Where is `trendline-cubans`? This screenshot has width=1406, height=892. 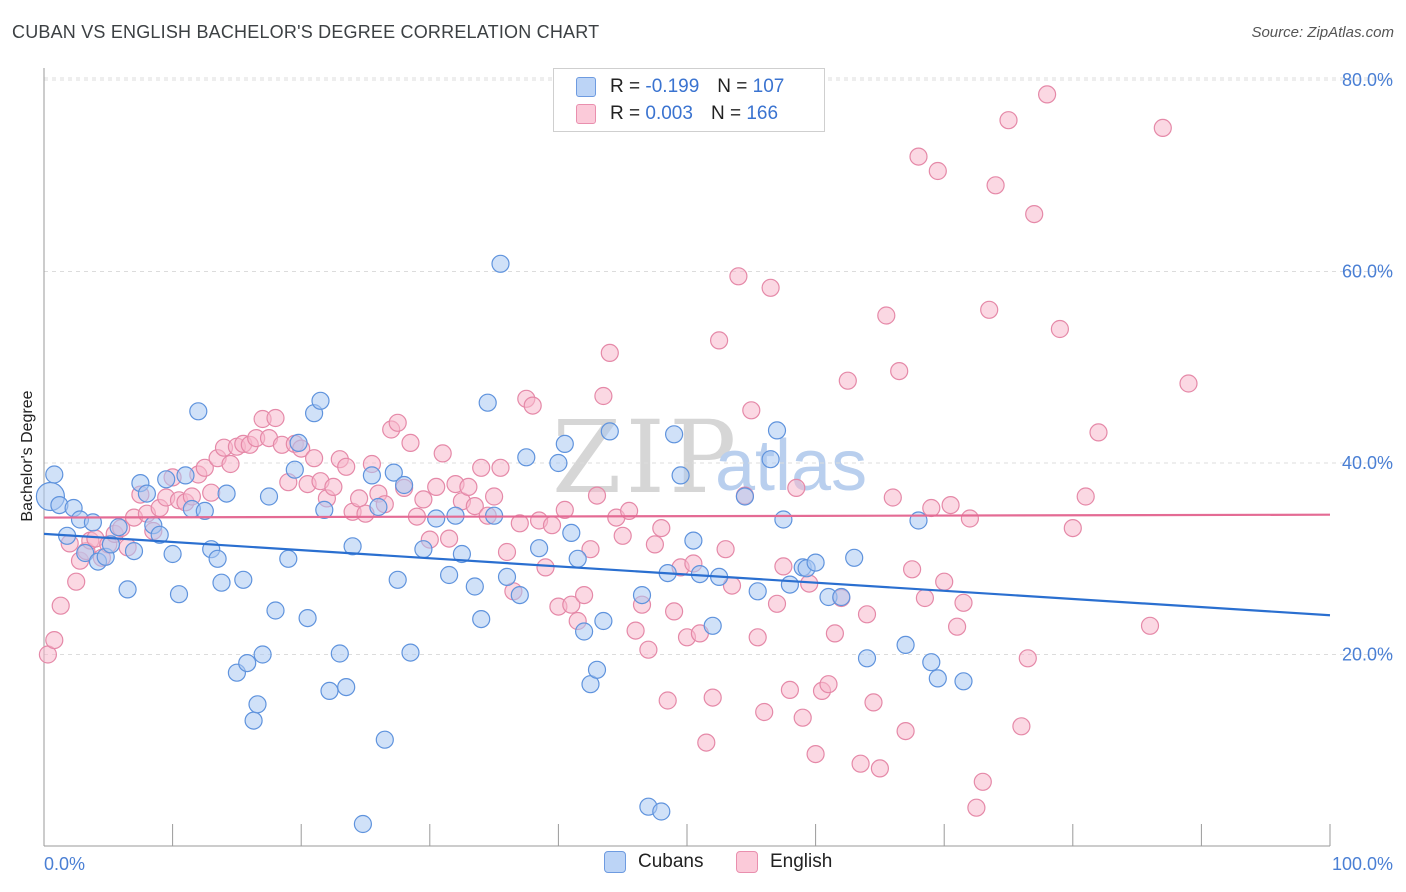
trendline-cubans is located at coordinates (687, 574).